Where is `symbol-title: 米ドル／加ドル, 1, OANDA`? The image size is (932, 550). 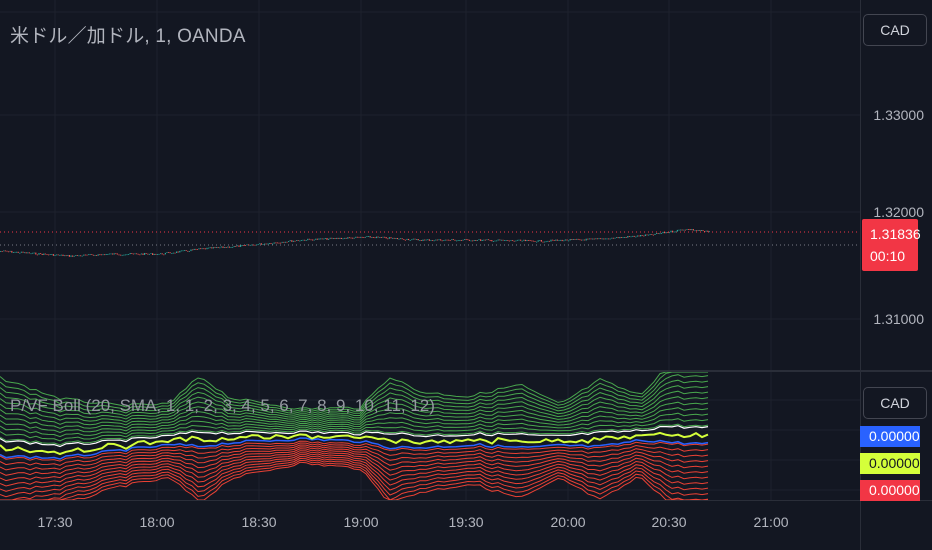 symbol-title: 米ドル／加ドル, 1, OANDA is located at coordinates (128, 36).